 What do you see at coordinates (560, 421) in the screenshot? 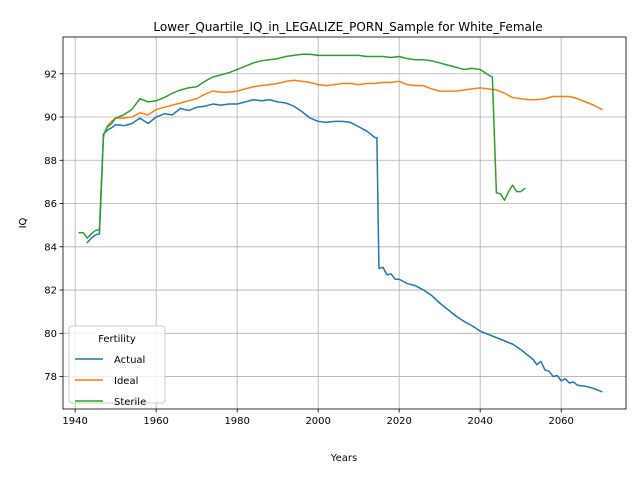
I see `x-tick-label: 2060` at bounding box center [560, 421].